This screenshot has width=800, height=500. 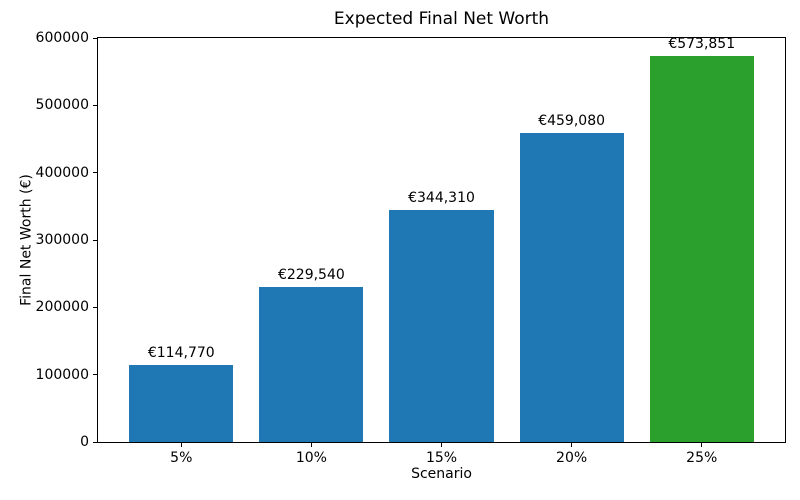 I want to click on y-tick-label: 400000, so click(x=62, y=172).